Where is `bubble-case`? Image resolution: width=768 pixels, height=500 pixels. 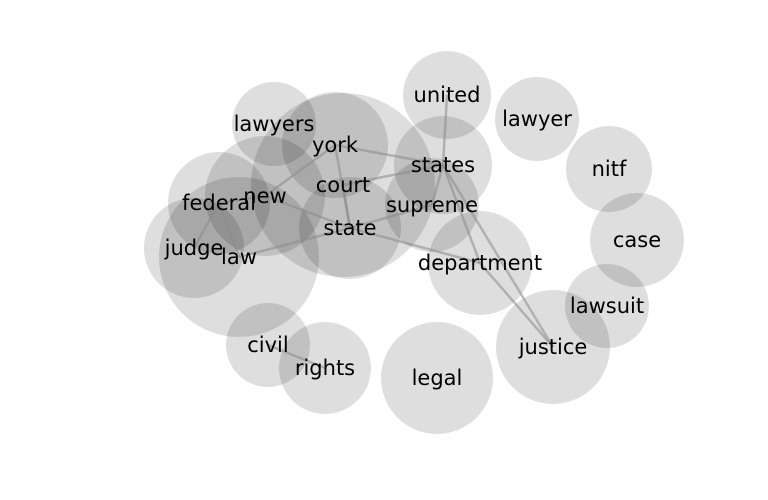 bubble-case is located at coordinates (637, 240).